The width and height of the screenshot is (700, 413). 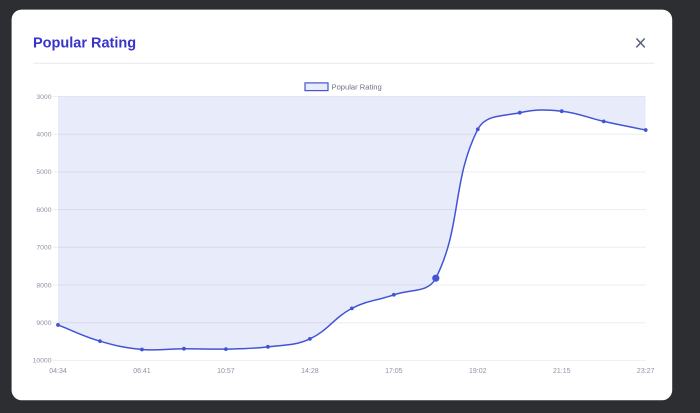 What do you see at coordinates (646, 371) in the screenshot?
I see `svg-text: 23:27` at bounding box center [646, 371].